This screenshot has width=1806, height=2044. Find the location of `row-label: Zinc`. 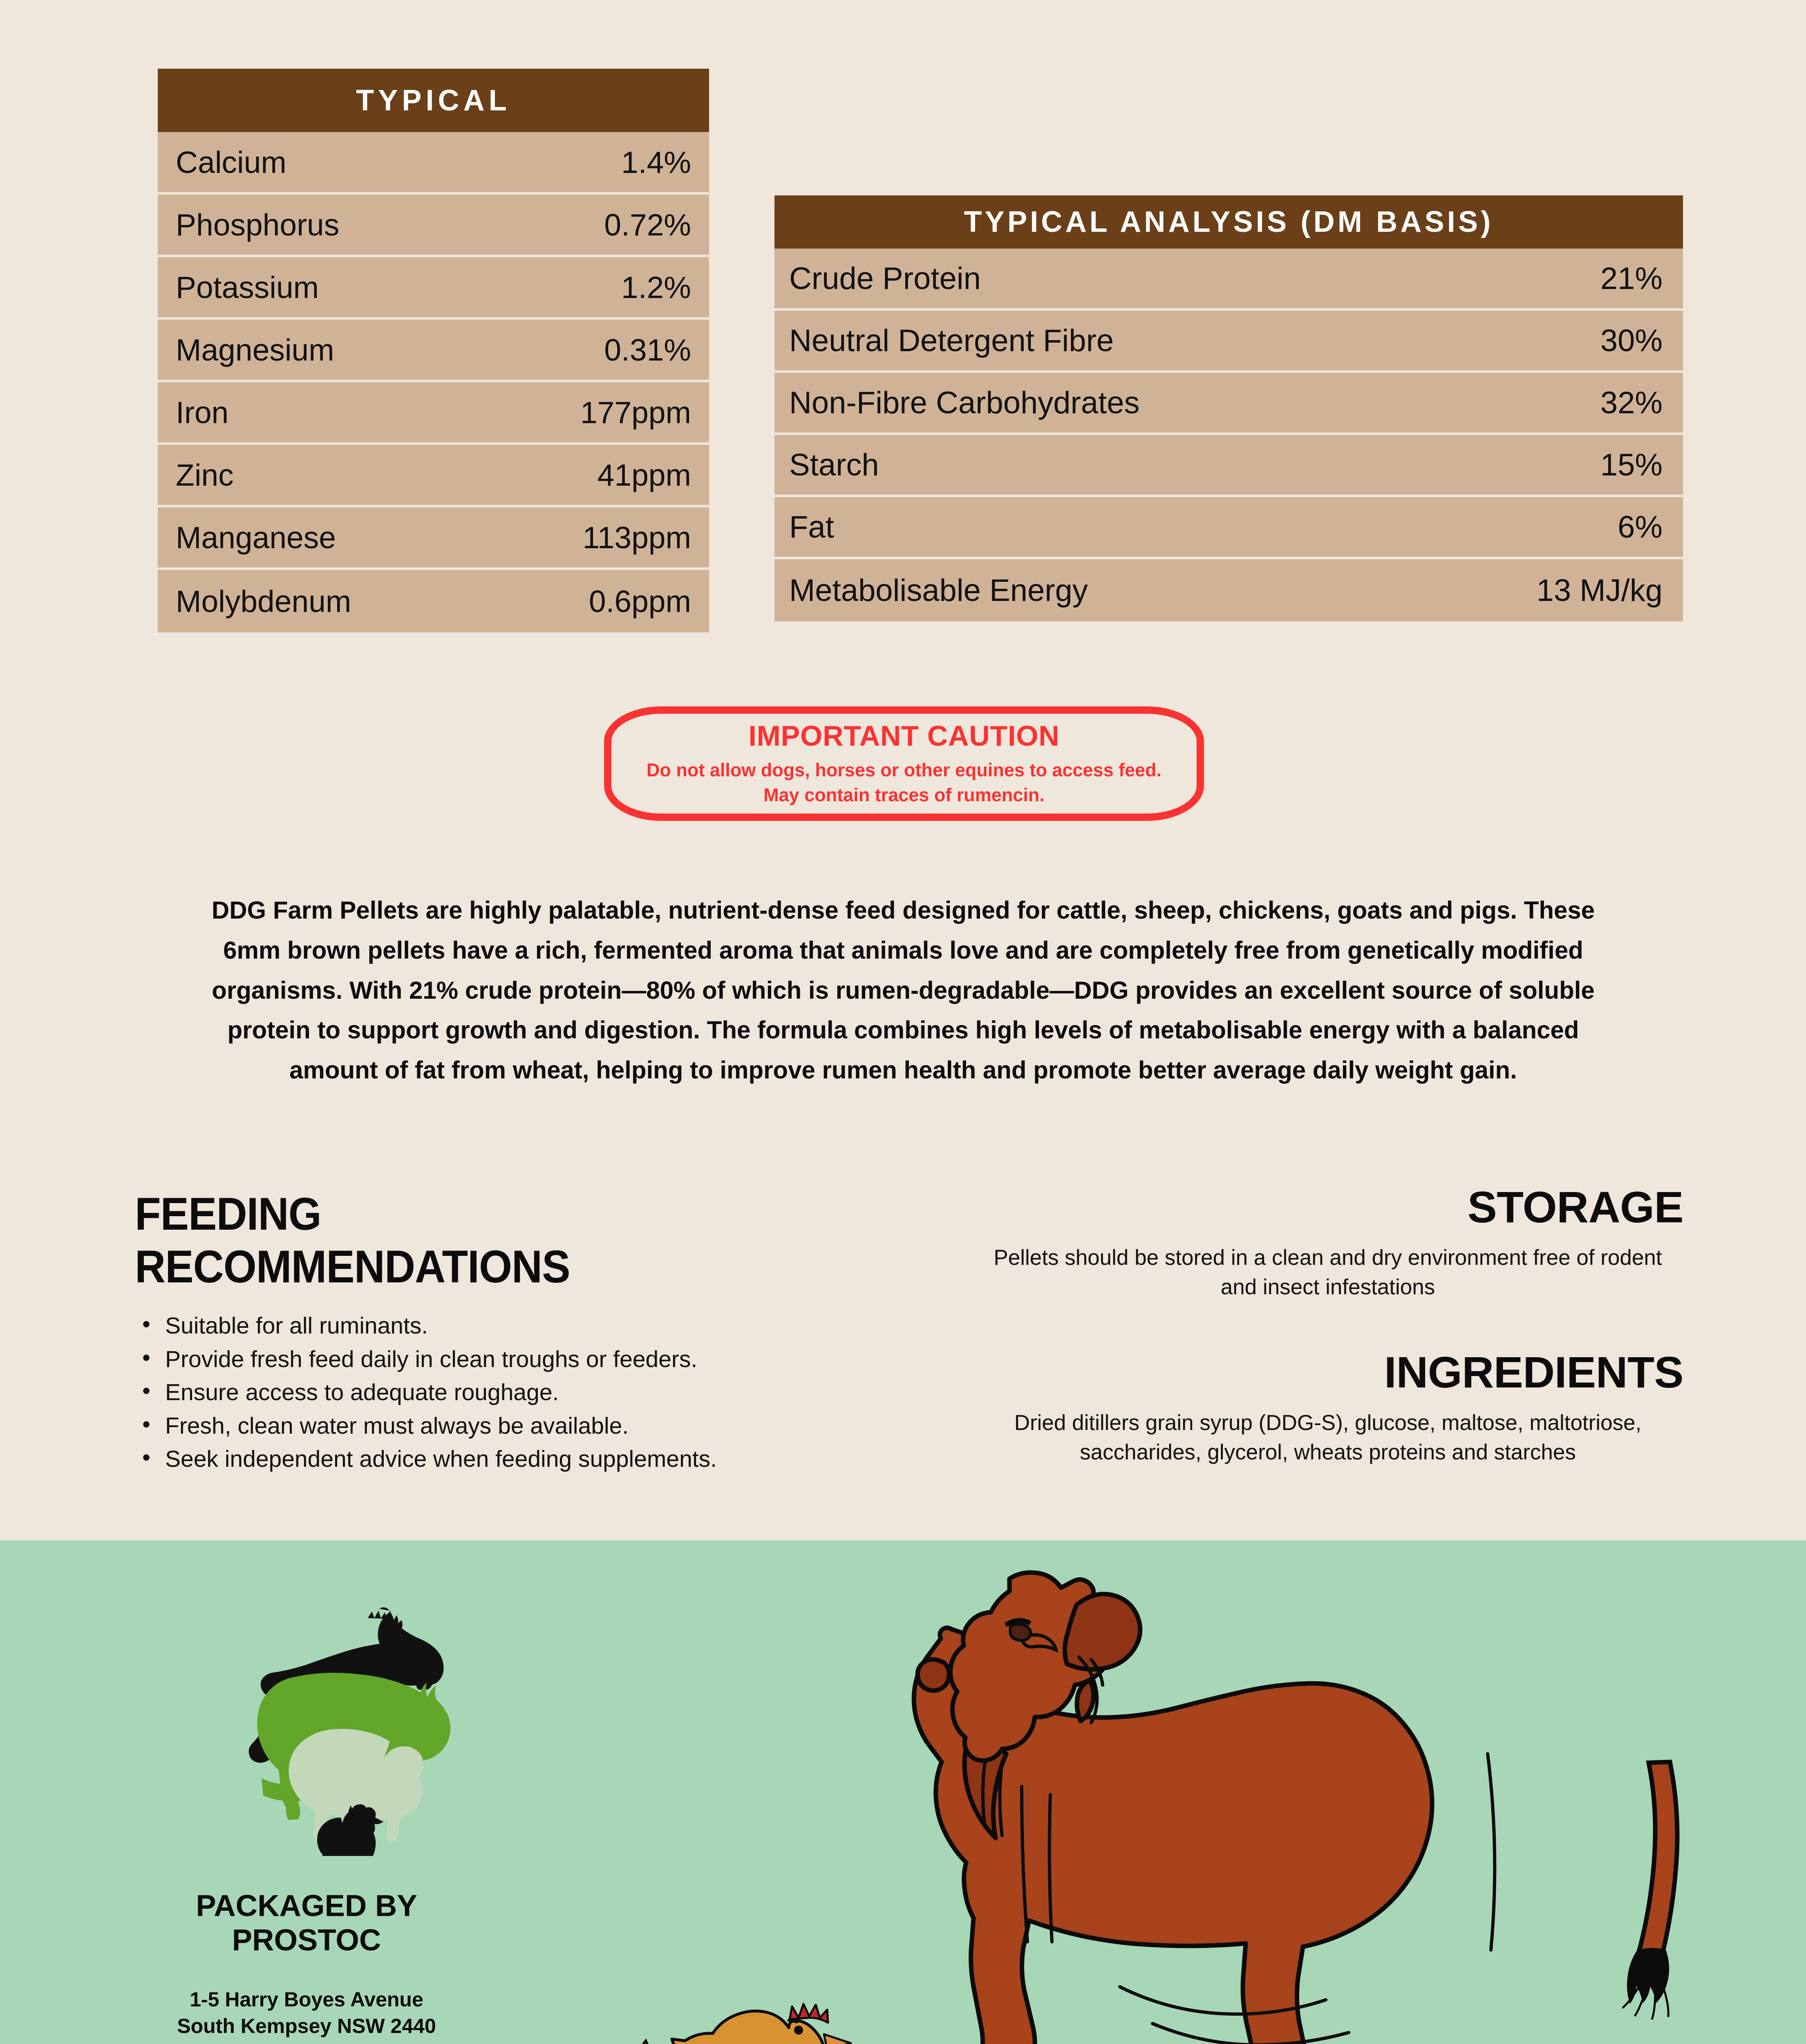

row-label: Zinc is located at coordinates (205, 474).